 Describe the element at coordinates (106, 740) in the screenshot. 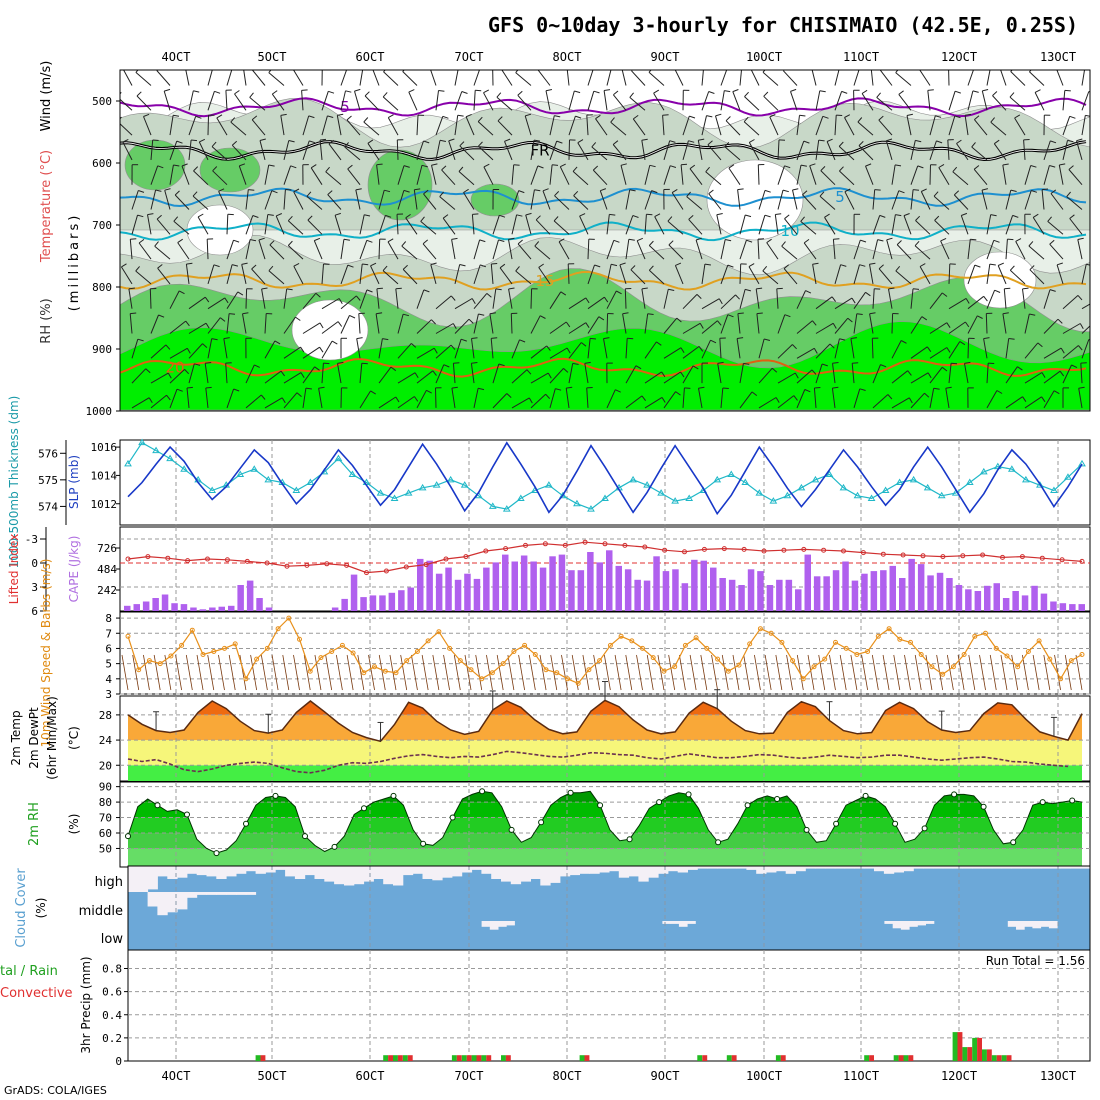

I see `temp-tick-label: 24` at that location.